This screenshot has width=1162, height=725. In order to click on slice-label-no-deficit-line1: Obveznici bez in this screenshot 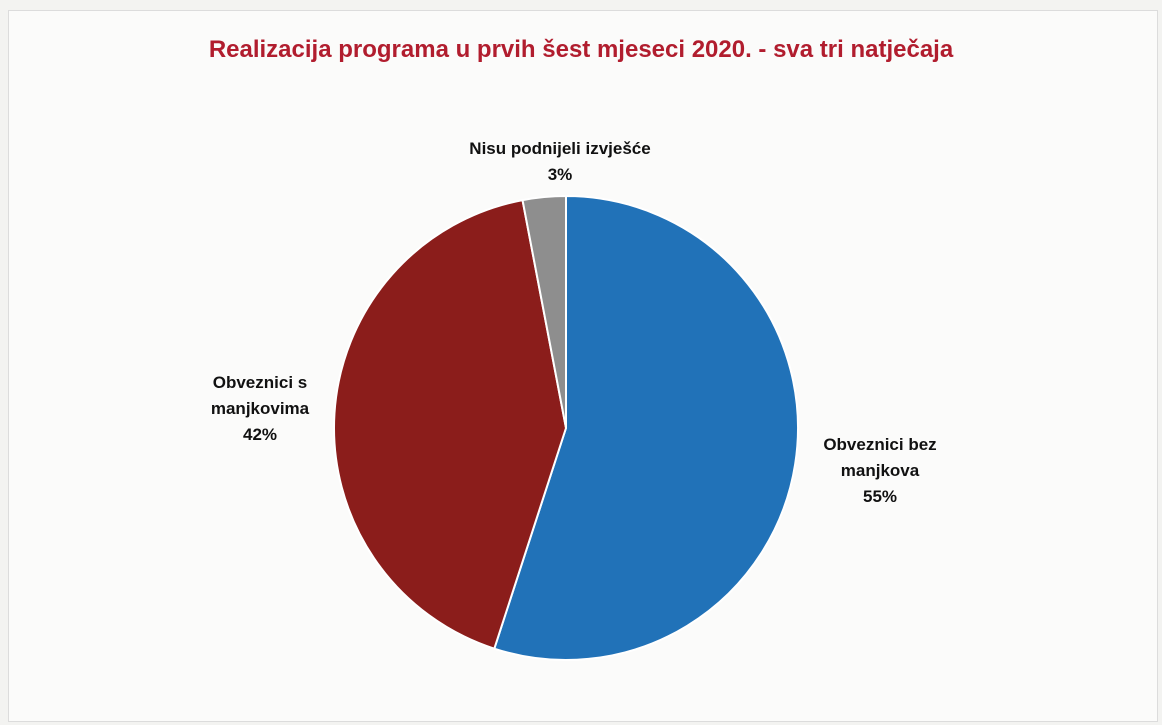, I will do `click(880, 444)`.